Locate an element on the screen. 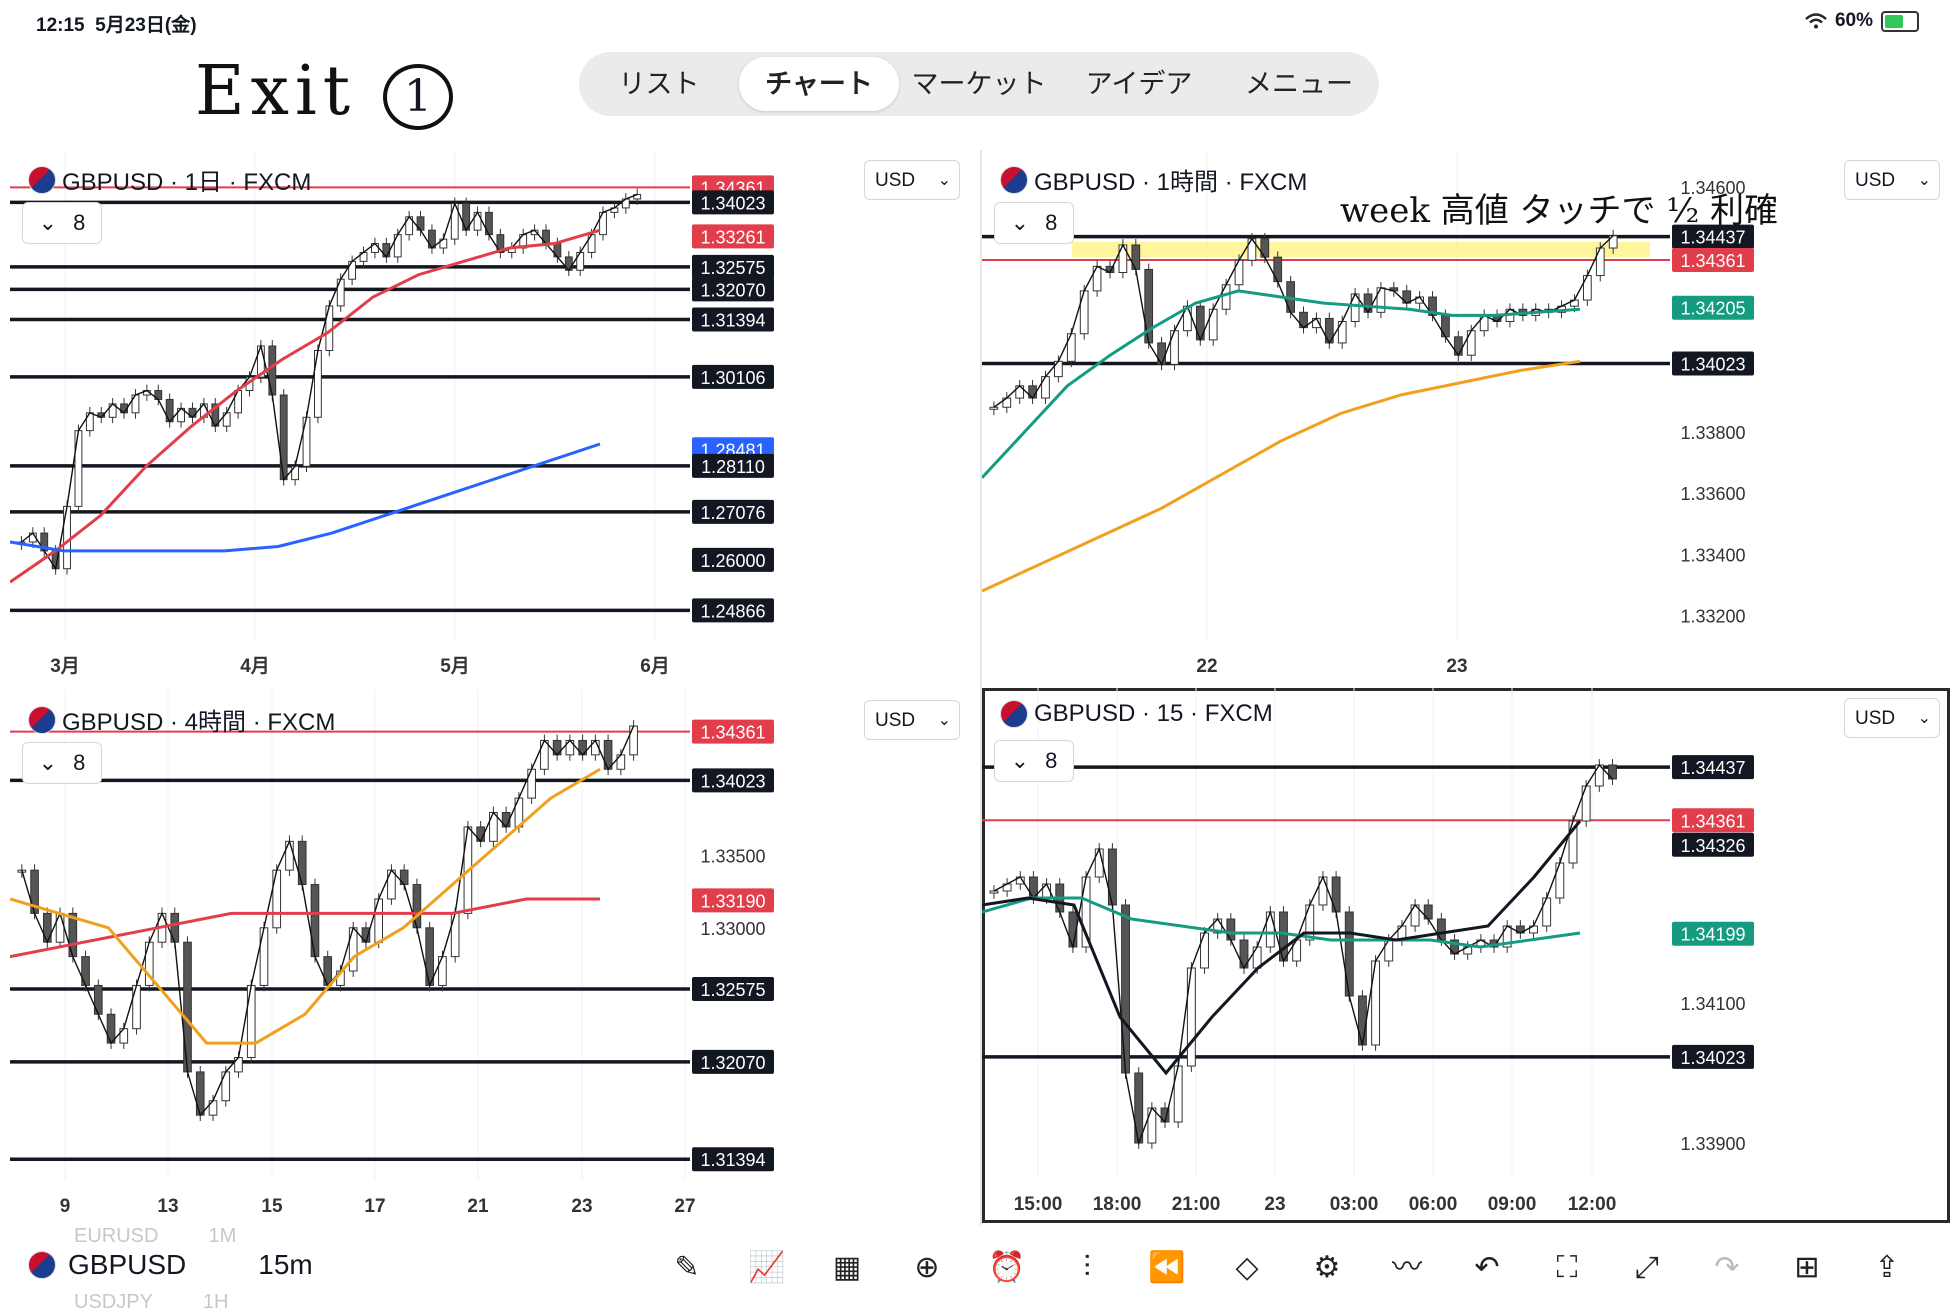  replay-icon: ⏪ is located at coordinates (1167, 1267).